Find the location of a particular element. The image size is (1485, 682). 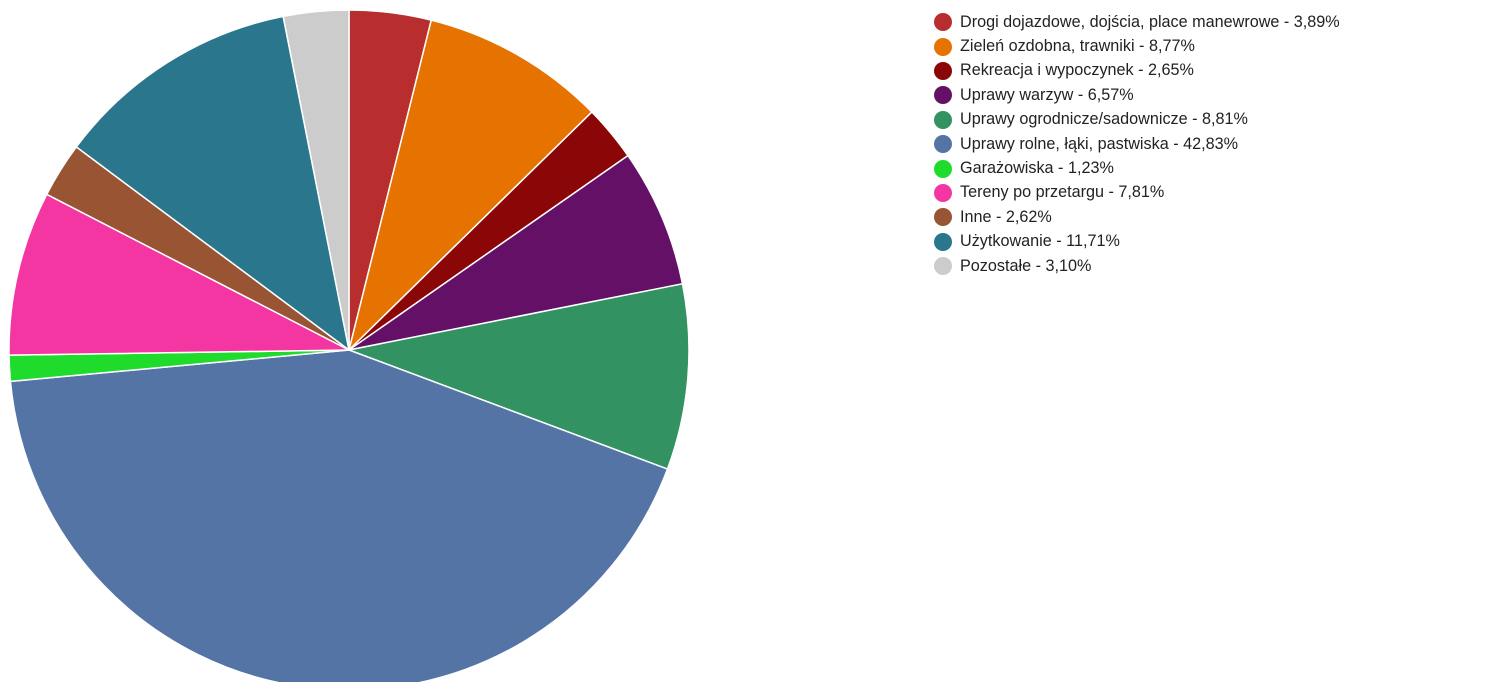

legend-item-8: Tereny po przetargu - 7,81% is located at coordinates (1137, 193).